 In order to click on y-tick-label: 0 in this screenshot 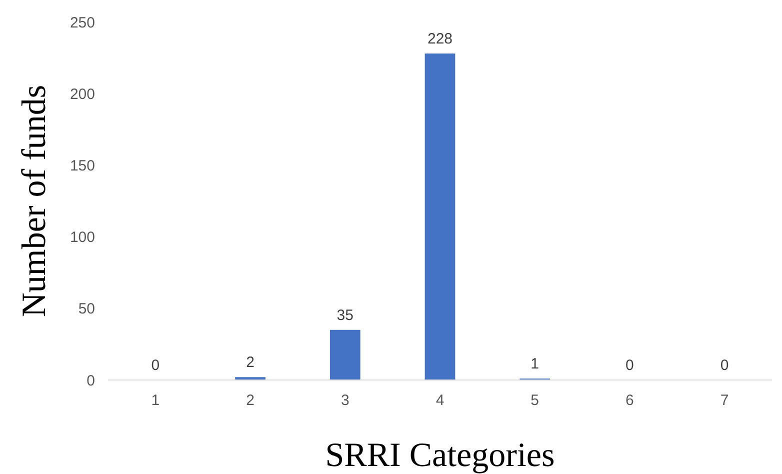, I will do `click(90, 381)`.